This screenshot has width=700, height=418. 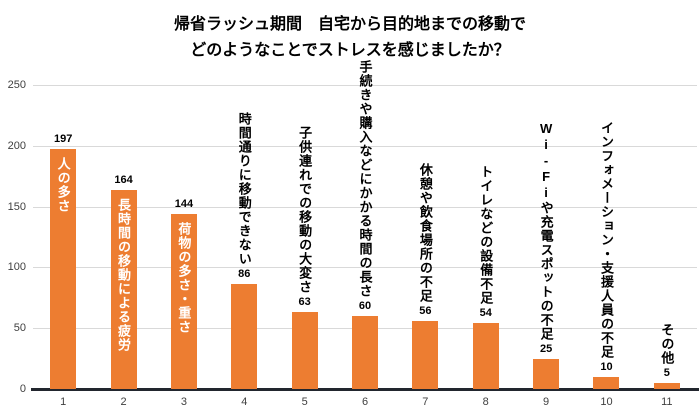 What do you see at coordinates (546, 348) in the screenshot?
I see `bar-value-label: 25` at bounding box center [546, 348].